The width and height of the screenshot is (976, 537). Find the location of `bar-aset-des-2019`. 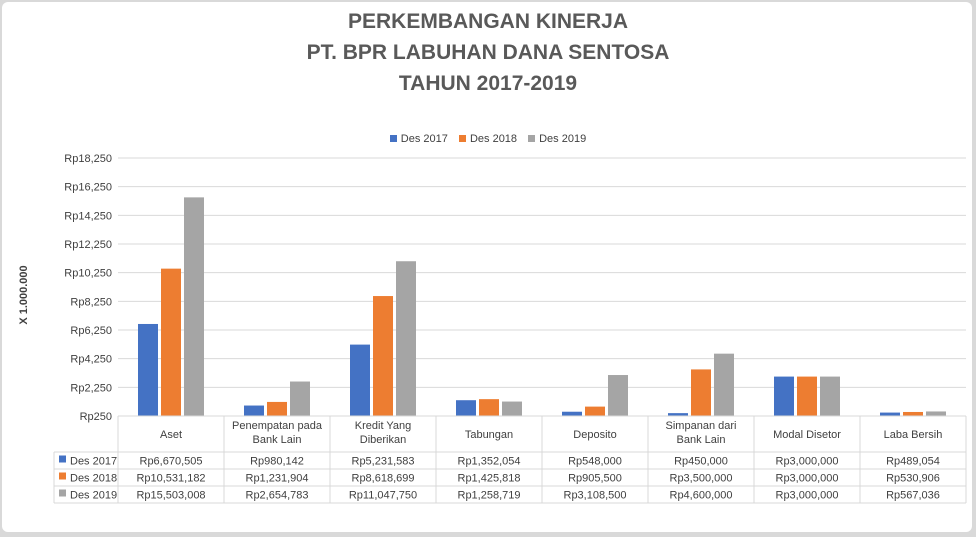

bar-aset-des-2019 is located at coordinates (194, 306).